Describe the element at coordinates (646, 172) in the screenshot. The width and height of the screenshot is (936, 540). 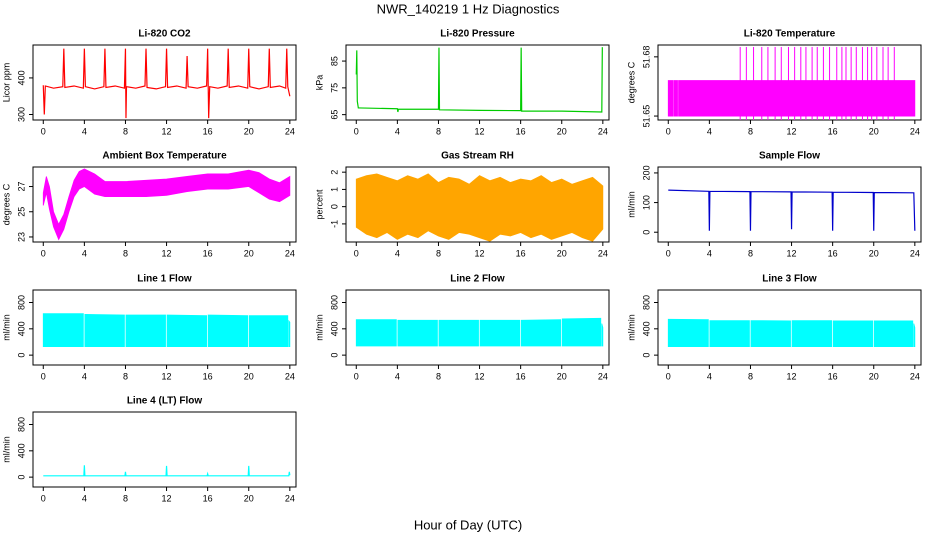
I see `y-tick-label: 200` at that location.